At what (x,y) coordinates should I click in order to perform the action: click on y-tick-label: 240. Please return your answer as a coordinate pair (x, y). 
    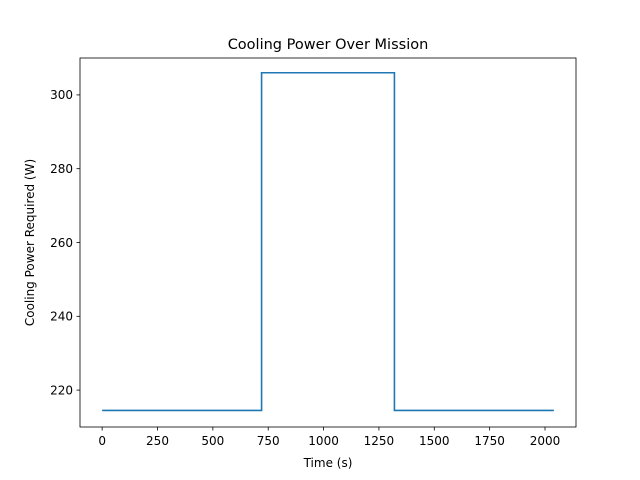
    Looking at the image, I should click on (61, 317).